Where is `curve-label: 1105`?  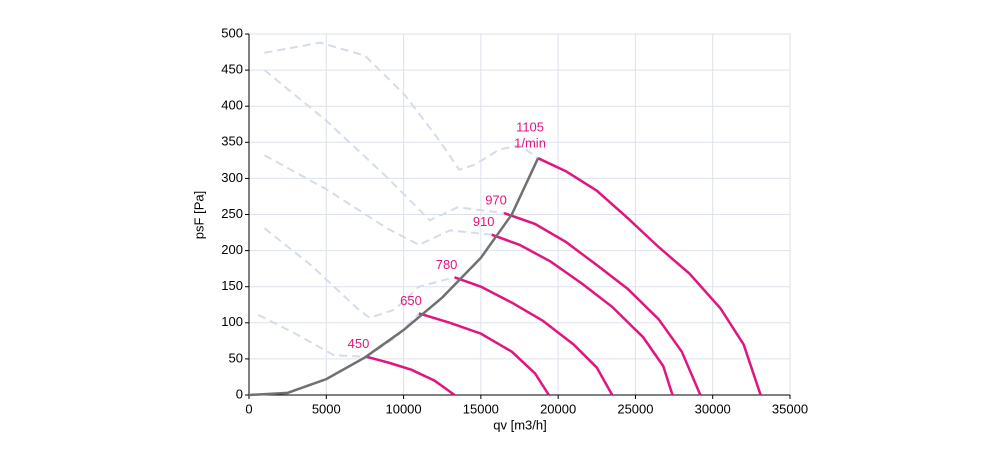 curve-label: 1105 is located at coordinates (530, 127).